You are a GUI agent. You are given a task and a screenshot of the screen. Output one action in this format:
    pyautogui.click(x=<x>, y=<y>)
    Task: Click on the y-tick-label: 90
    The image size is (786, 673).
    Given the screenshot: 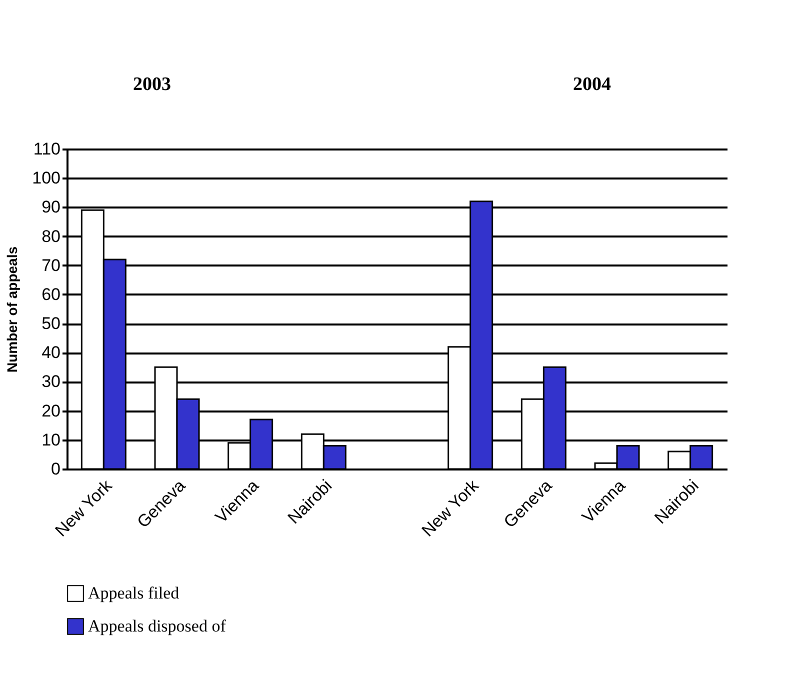 What is the action you would take?
    pyautogui.click(x=51, y=207)
    